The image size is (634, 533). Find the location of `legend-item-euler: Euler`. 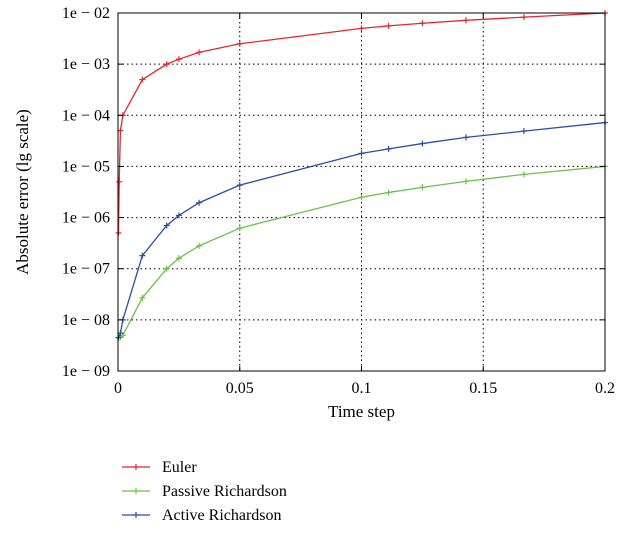

legend-item-euler: Euler is located at coordinates (159, 467).